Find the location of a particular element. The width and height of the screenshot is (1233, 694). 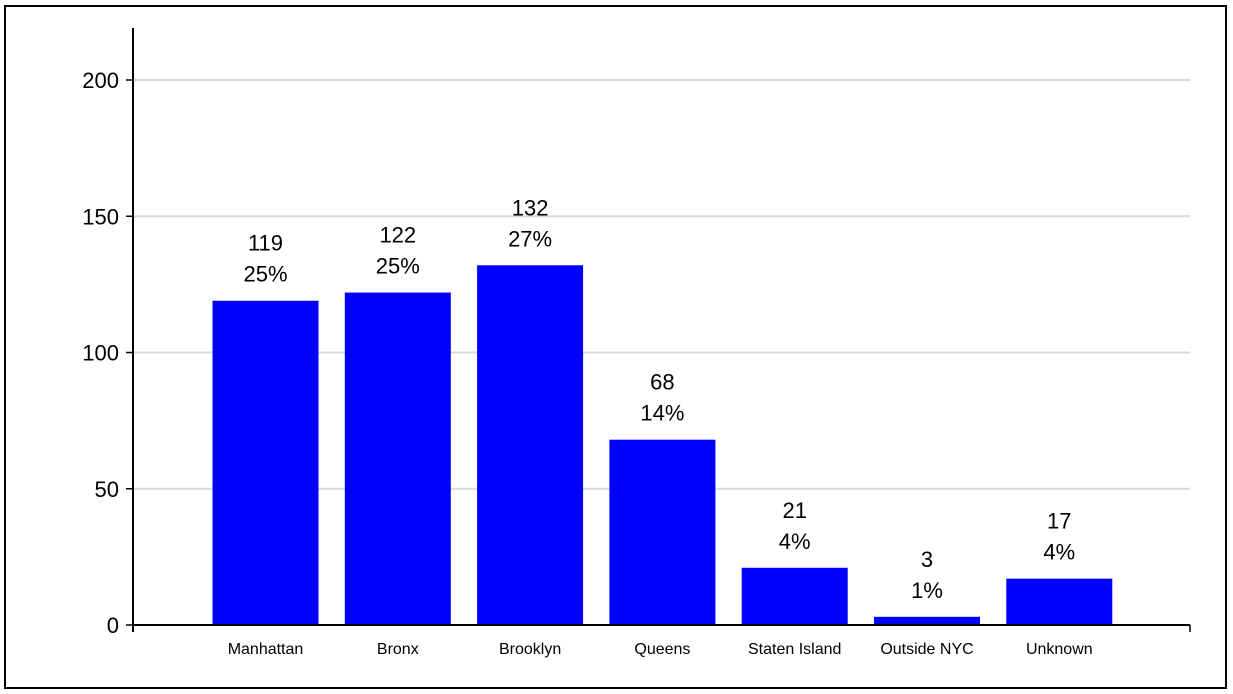

x-tick-label: Brooklyn is located at coordinates (530, 649).